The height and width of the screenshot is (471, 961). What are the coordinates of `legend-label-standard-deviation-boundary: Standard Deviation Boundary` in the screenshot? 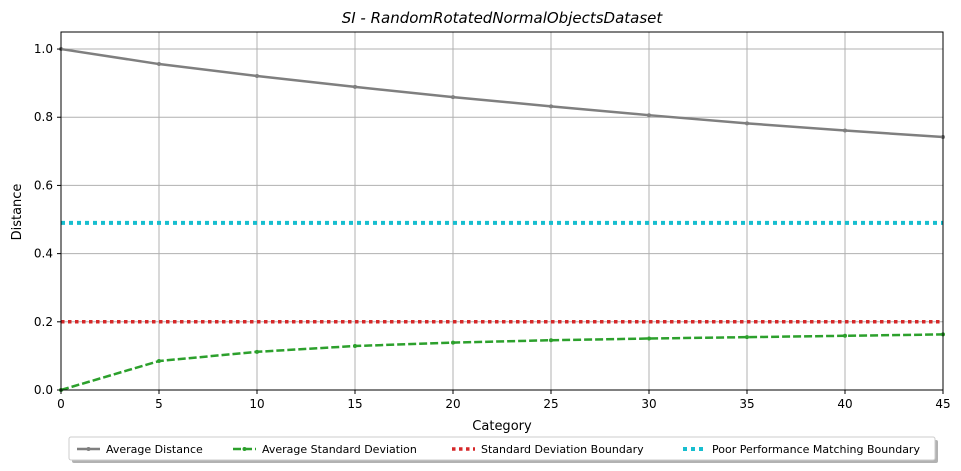 It's located at (562, 449).